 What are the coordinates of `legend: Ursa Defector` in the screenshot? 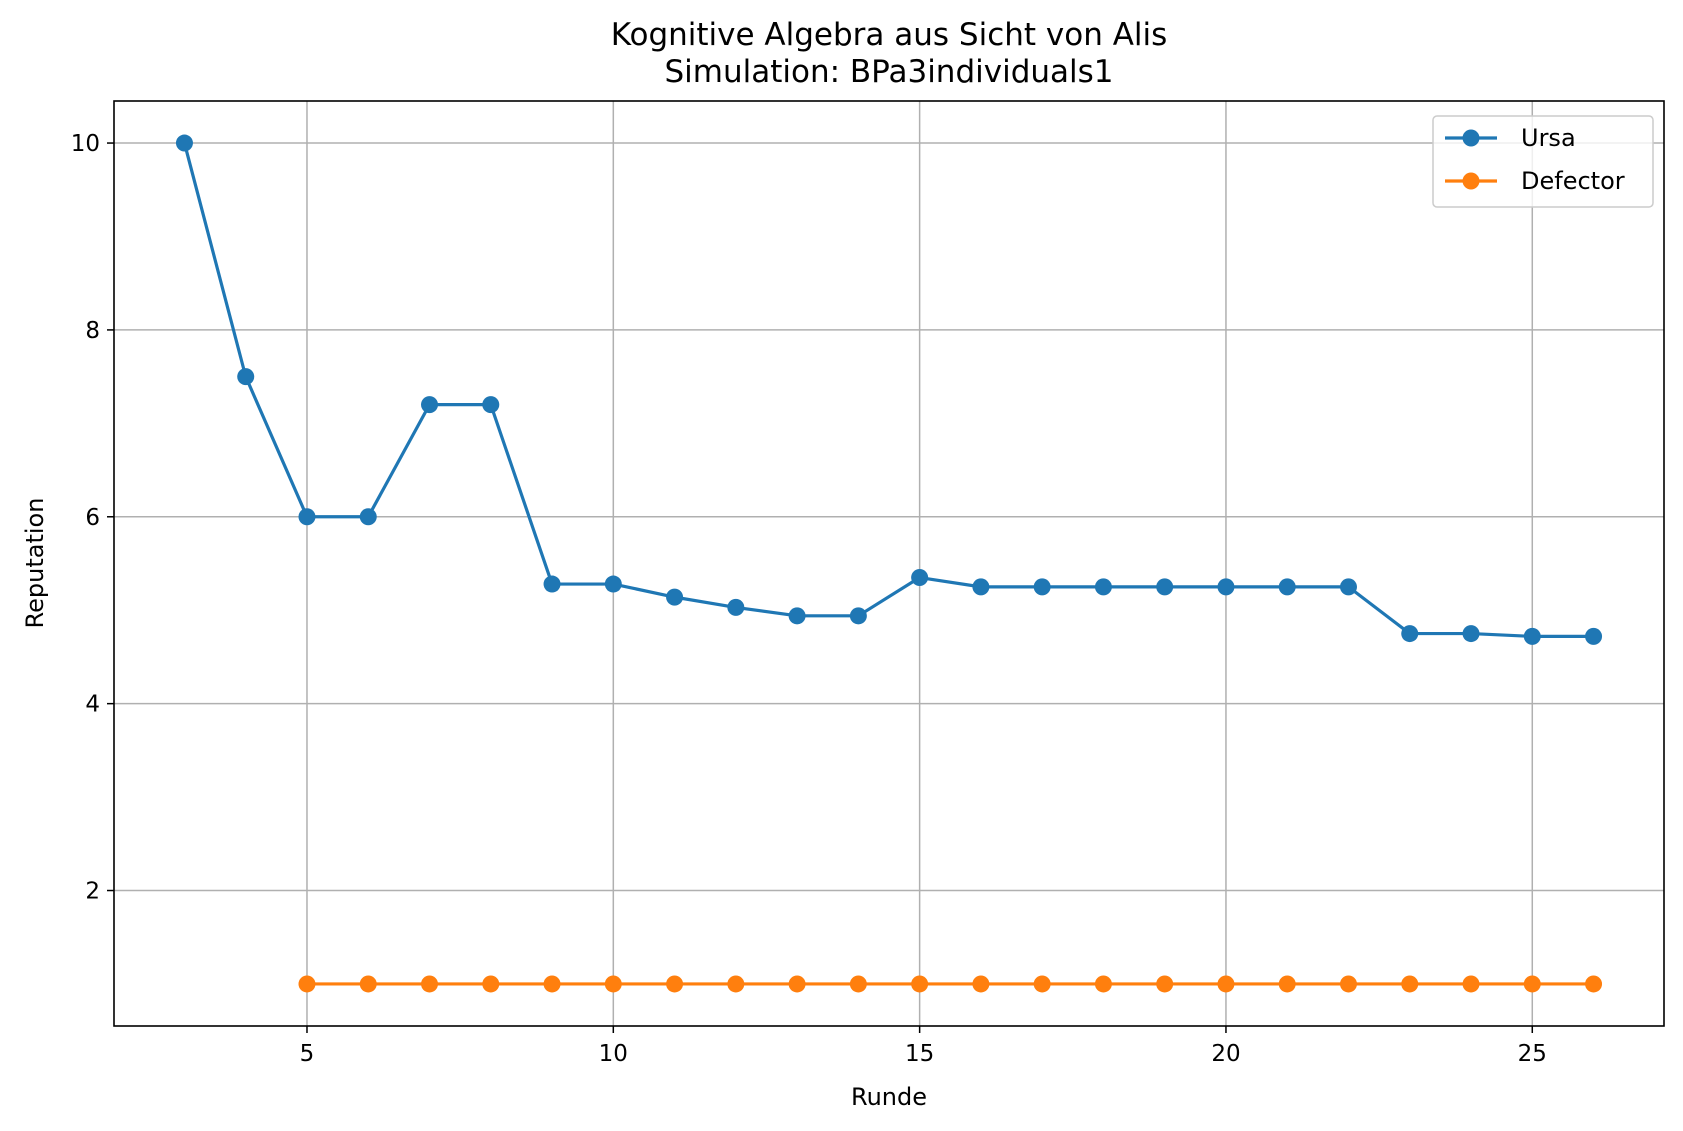 It's located at (1543, 161).